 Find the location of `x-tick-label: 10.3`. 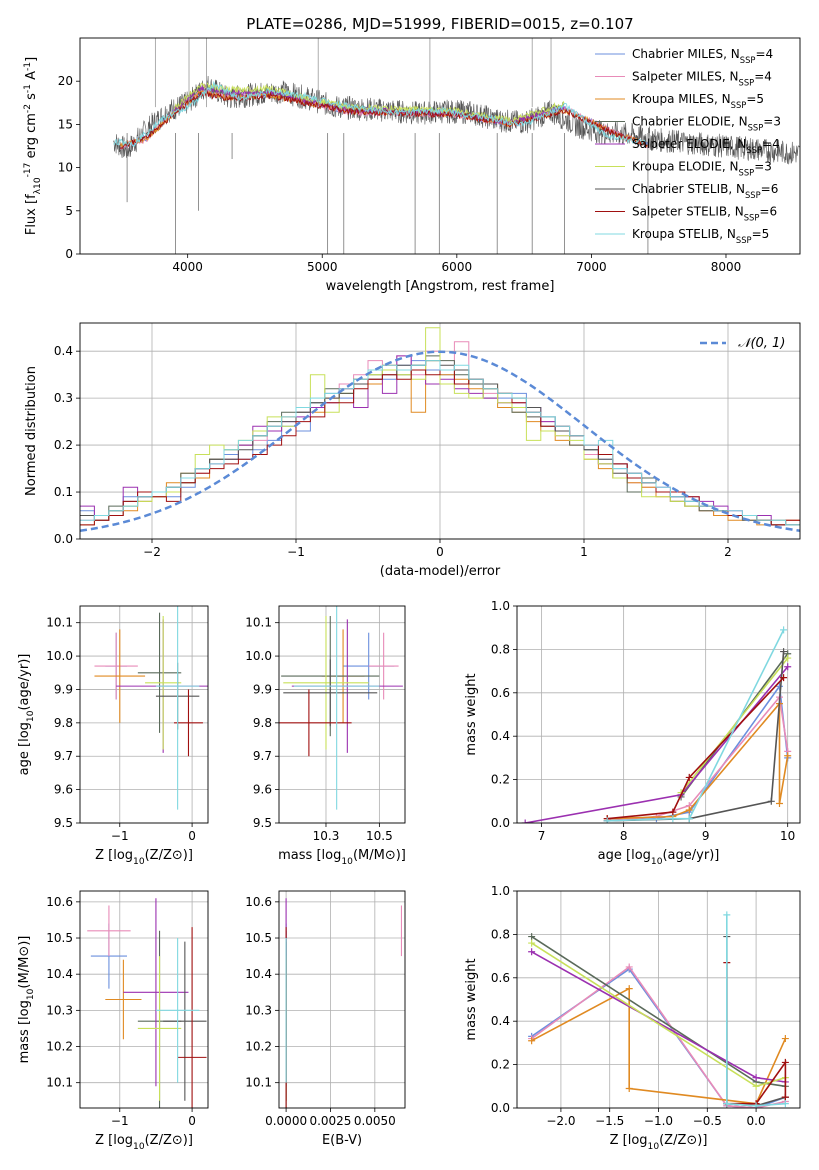

x-tick-label: 10.3 is located at coordinates (326, 836).